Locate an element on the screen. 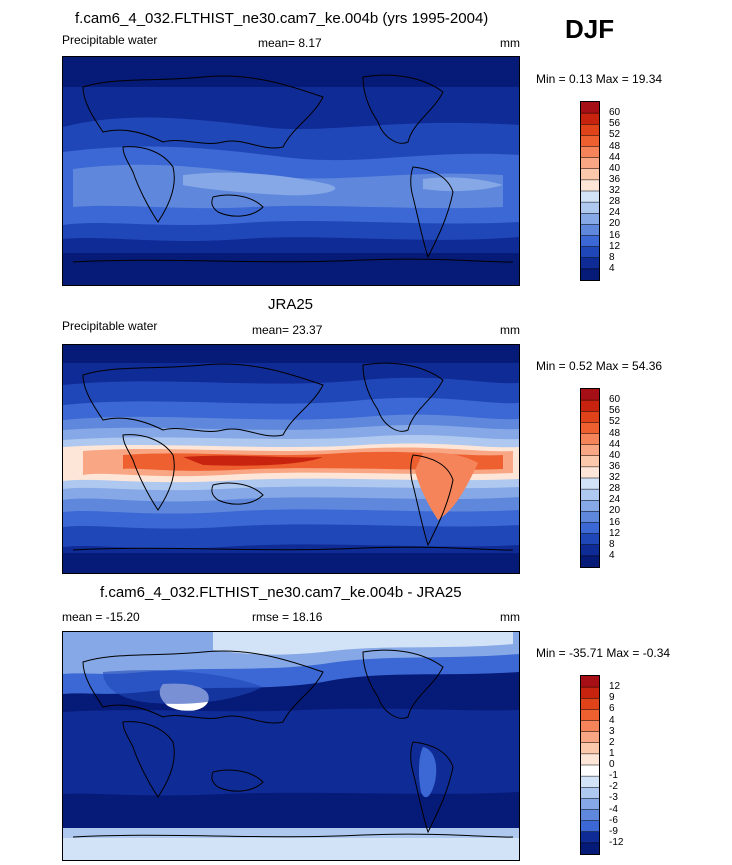  panel-1-colorbar-tick-label: 36 is located at coordinates (615, 179).